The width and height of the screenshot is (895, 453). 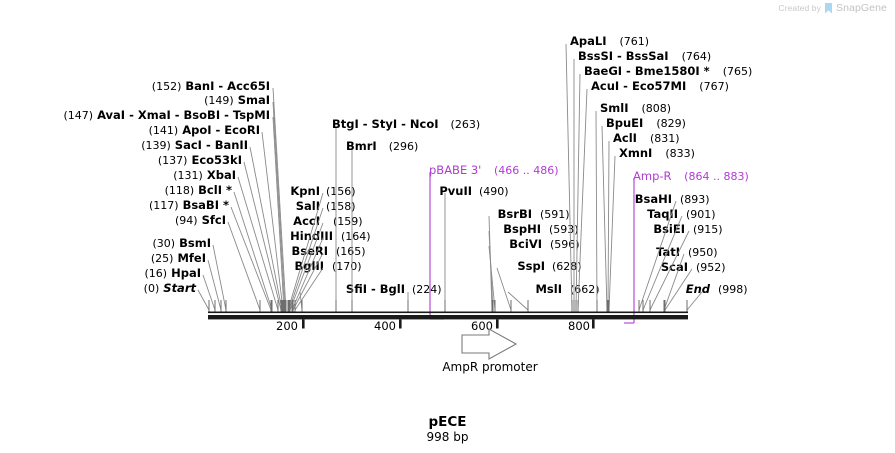 What do you see at coordinates (492, 266) in the screenshot?
I see `site-label-628: SspI` at bounding box center [492, 266].